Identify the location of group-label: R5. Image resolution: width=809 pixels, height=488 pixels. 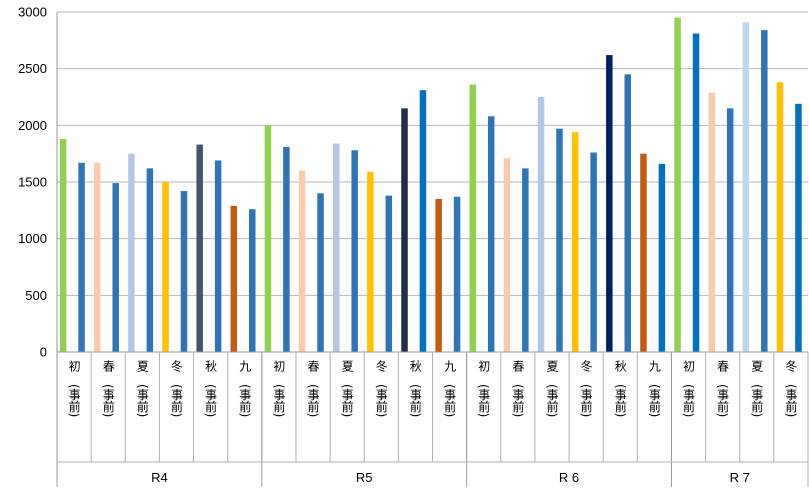
(364, 477).